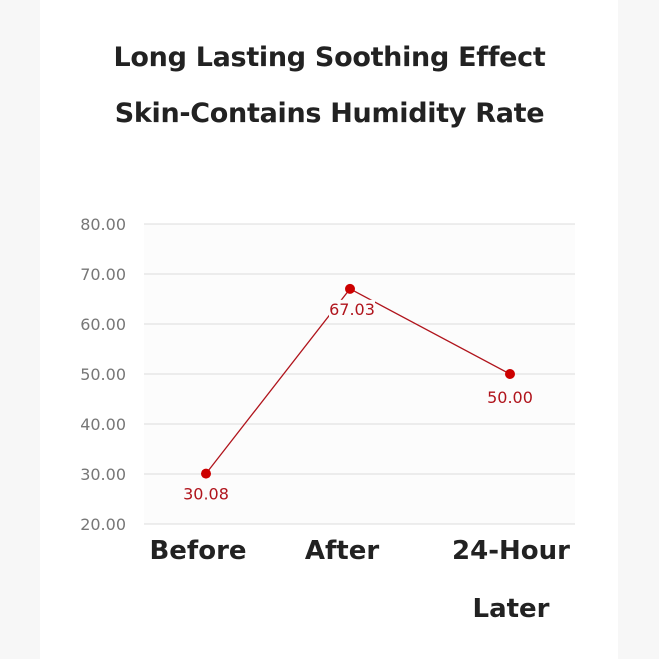 The image size is (659, 659). Describe the element at coordinates (198, 551) in the screenshot. I see `x-axis-label: Before` at that location.